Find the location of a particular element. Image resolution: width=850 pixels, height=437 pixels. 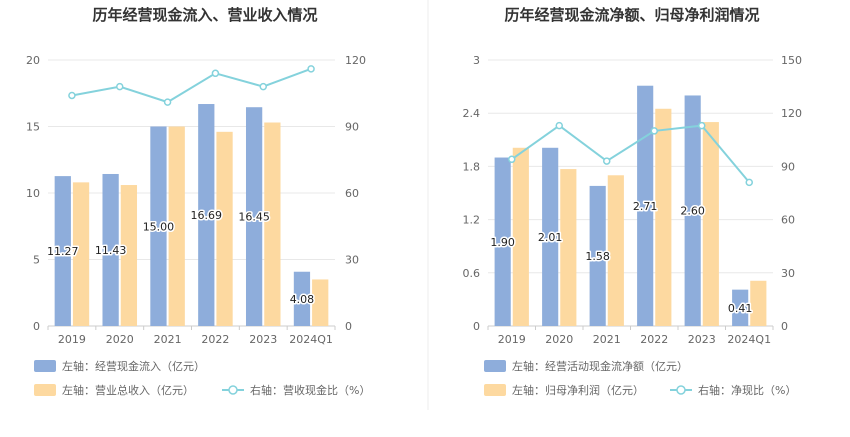

chart1-right-tick-label: 120 is located at coordinates (355, 60).